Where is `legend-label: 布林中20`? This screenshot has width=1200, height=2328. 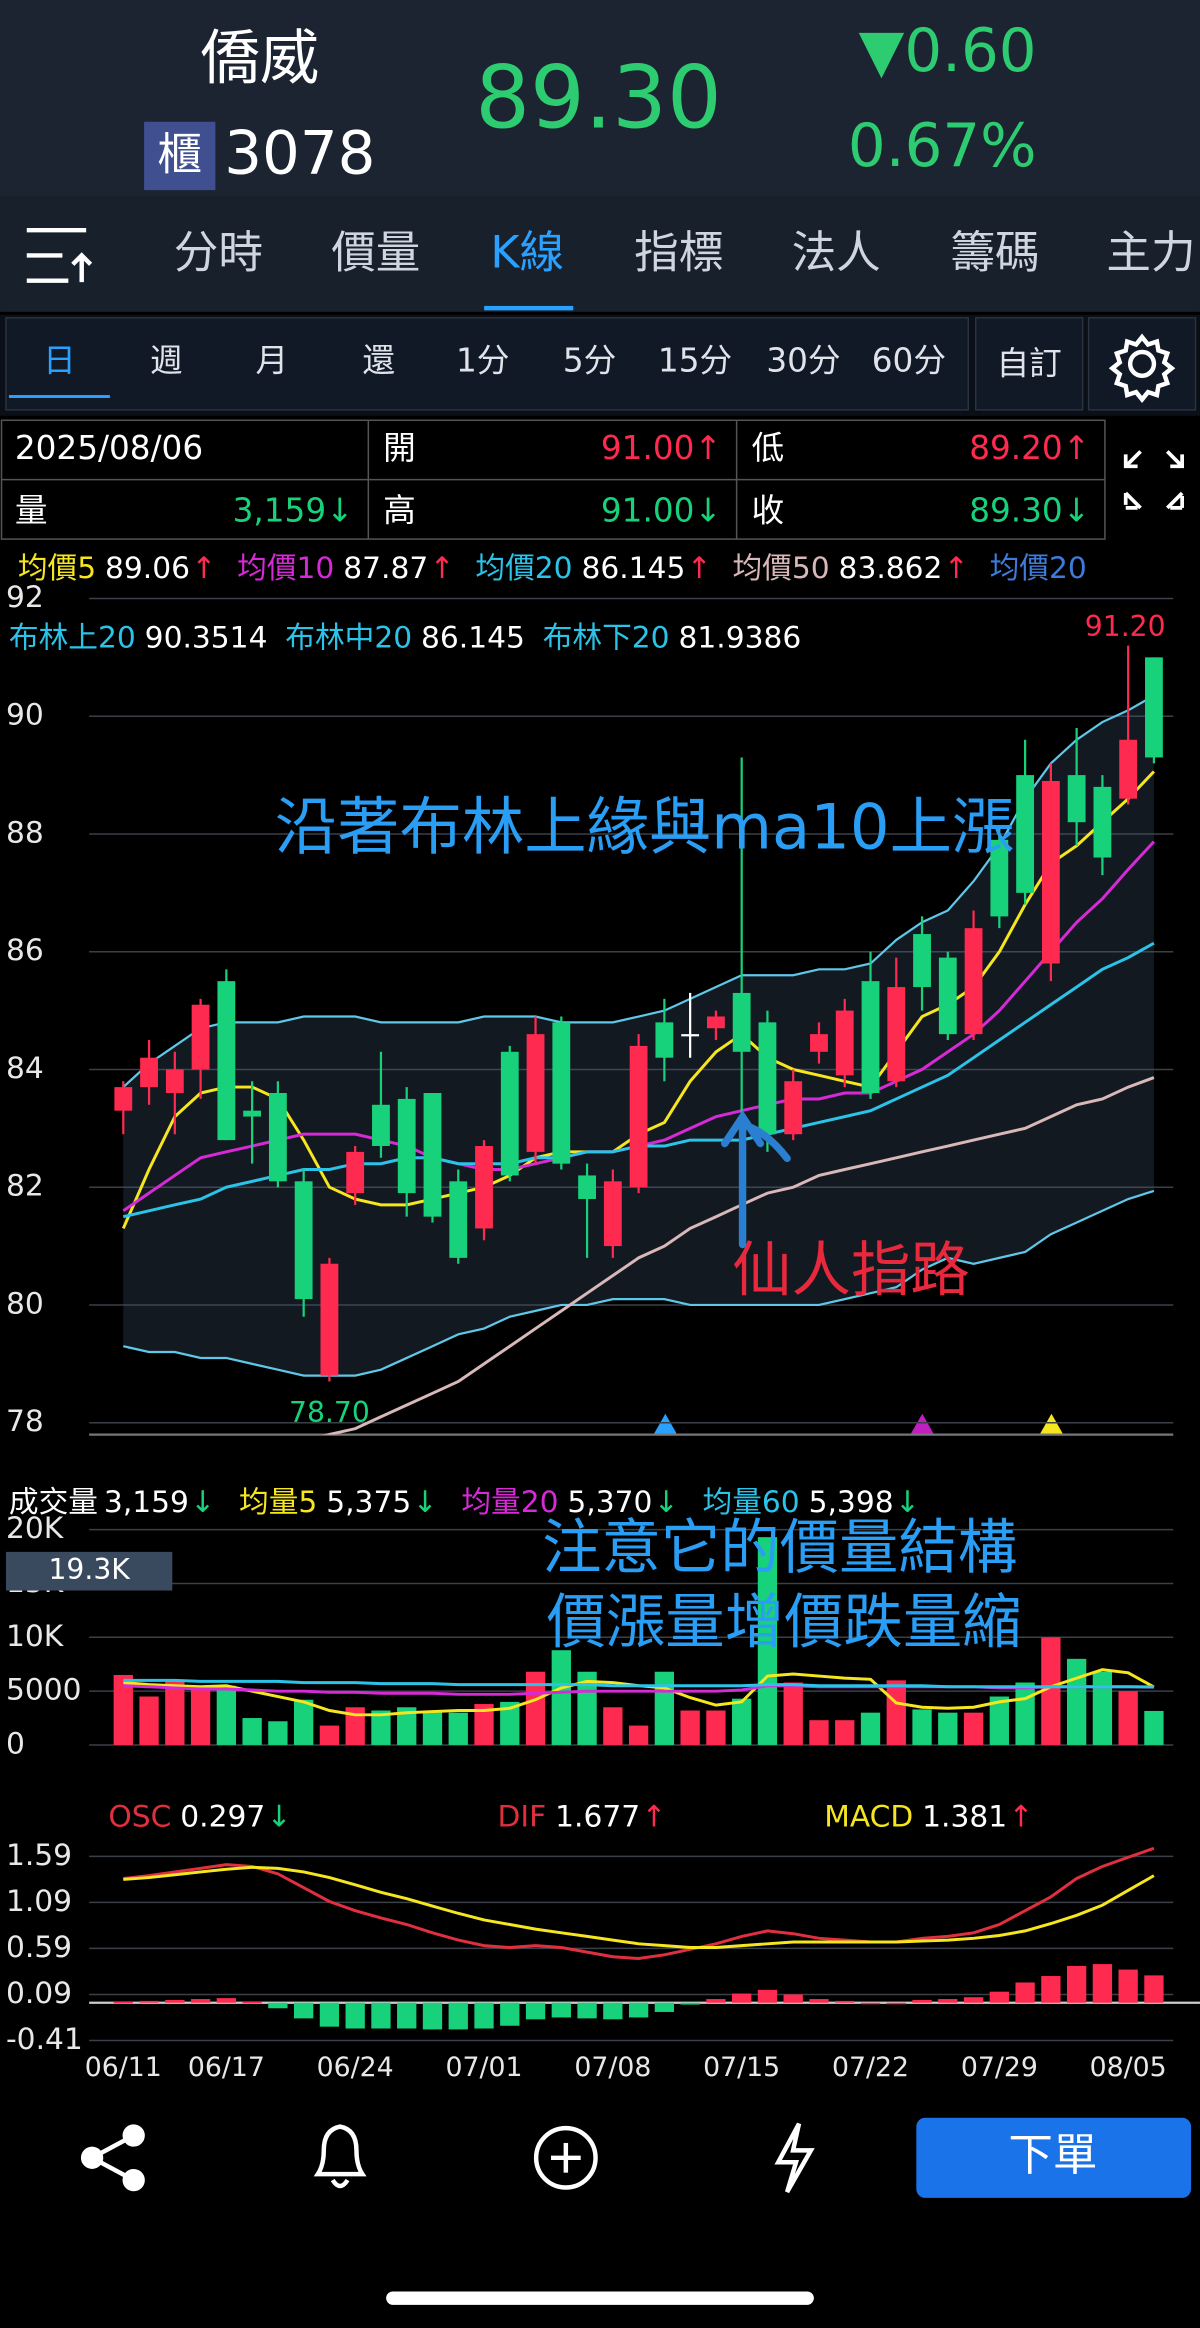 legend-label: 布林中20 is located at coordinates (348, 637).